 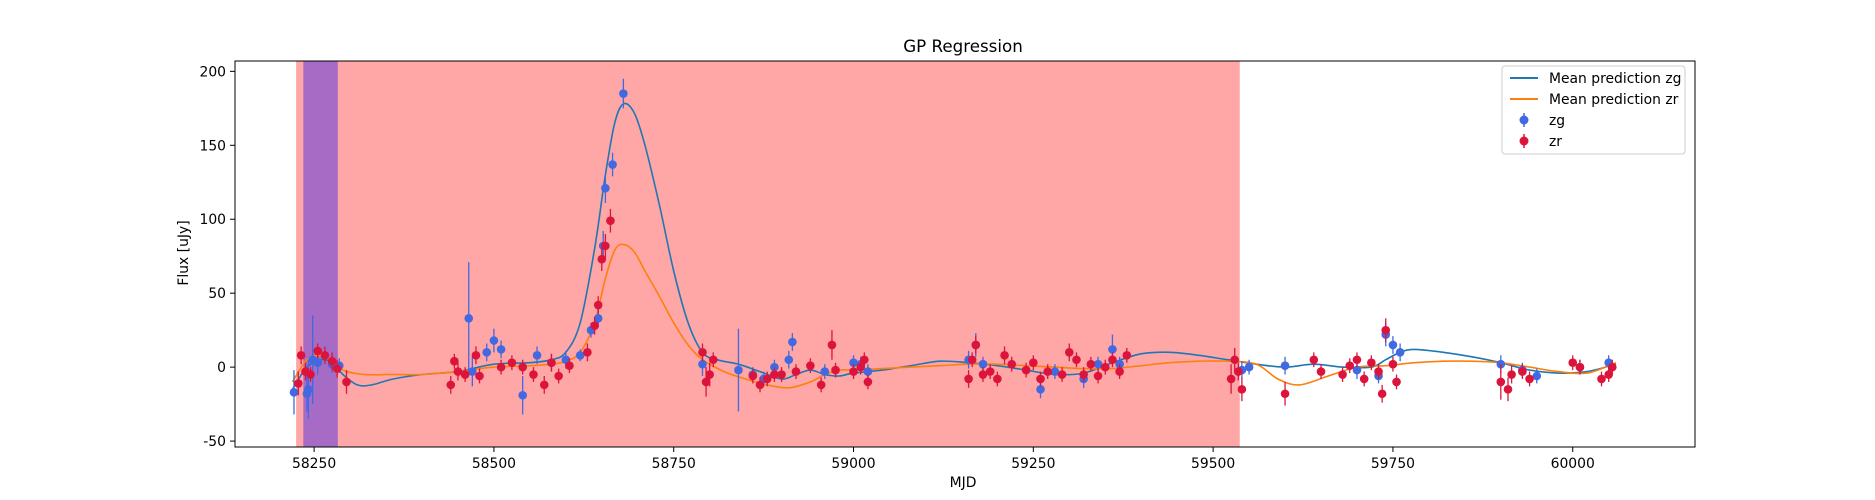 I want to click on x-tick-label: 59250, so click(x=1033, y=464).